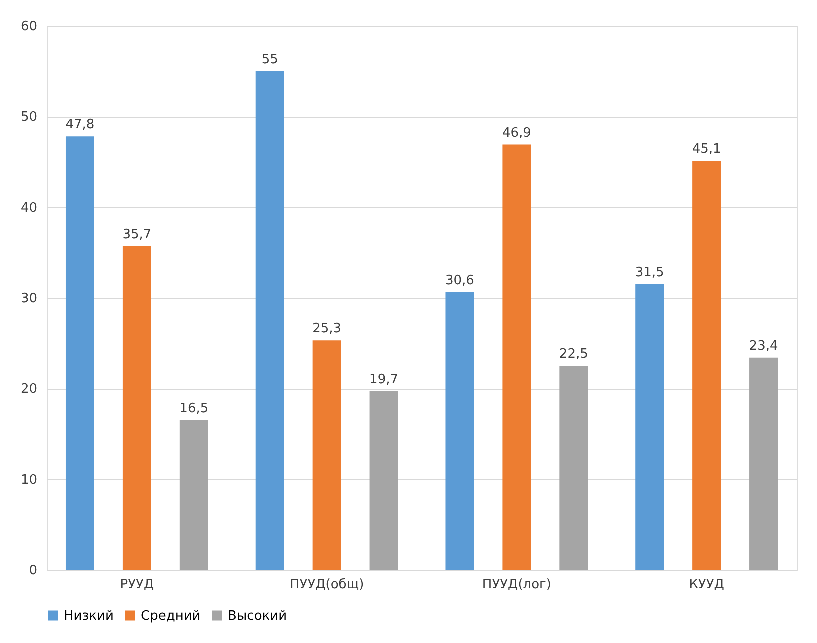 The height and width of the screenshot is (643, 817). Describe the element at coordinates (258, 616) in the screenshot. I see `legend-label: Высокий` at that location.